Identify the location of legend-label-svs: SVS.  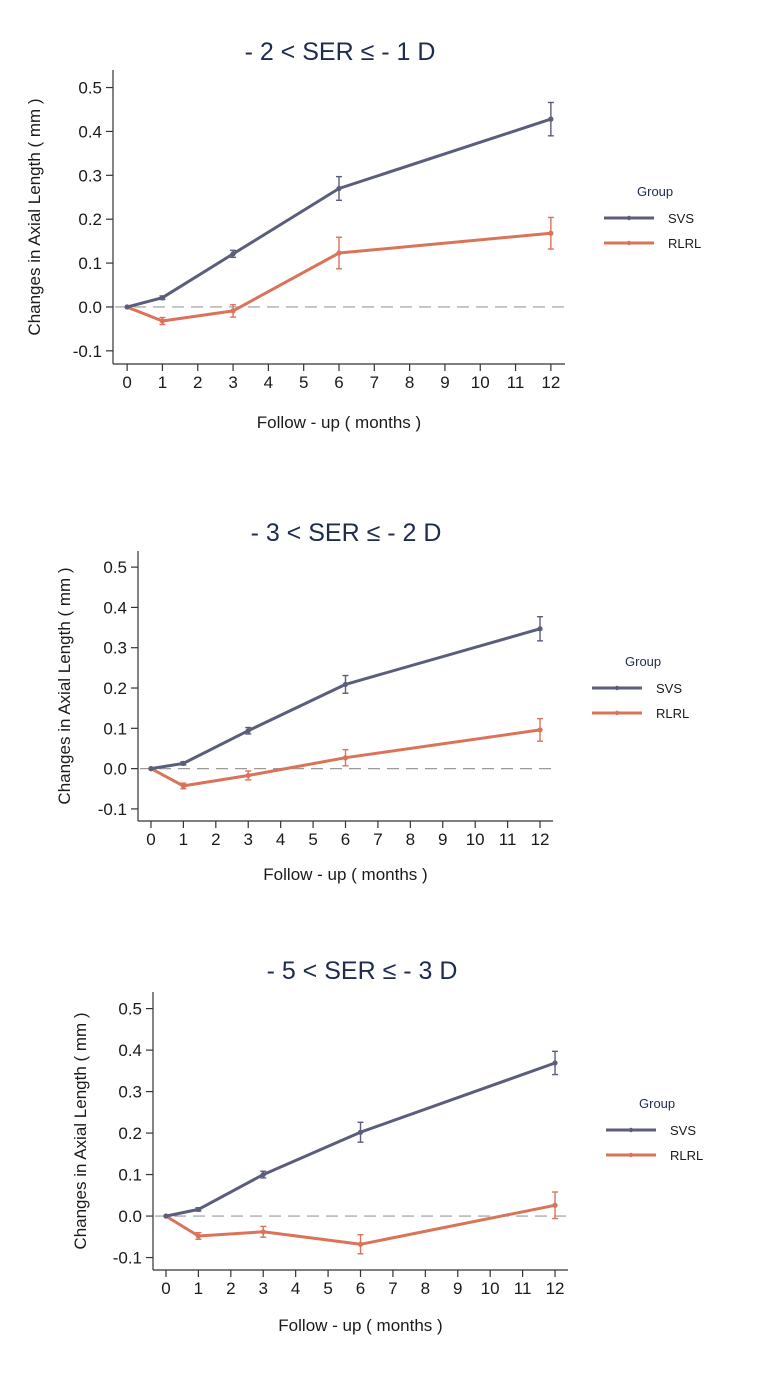
(669, 688).